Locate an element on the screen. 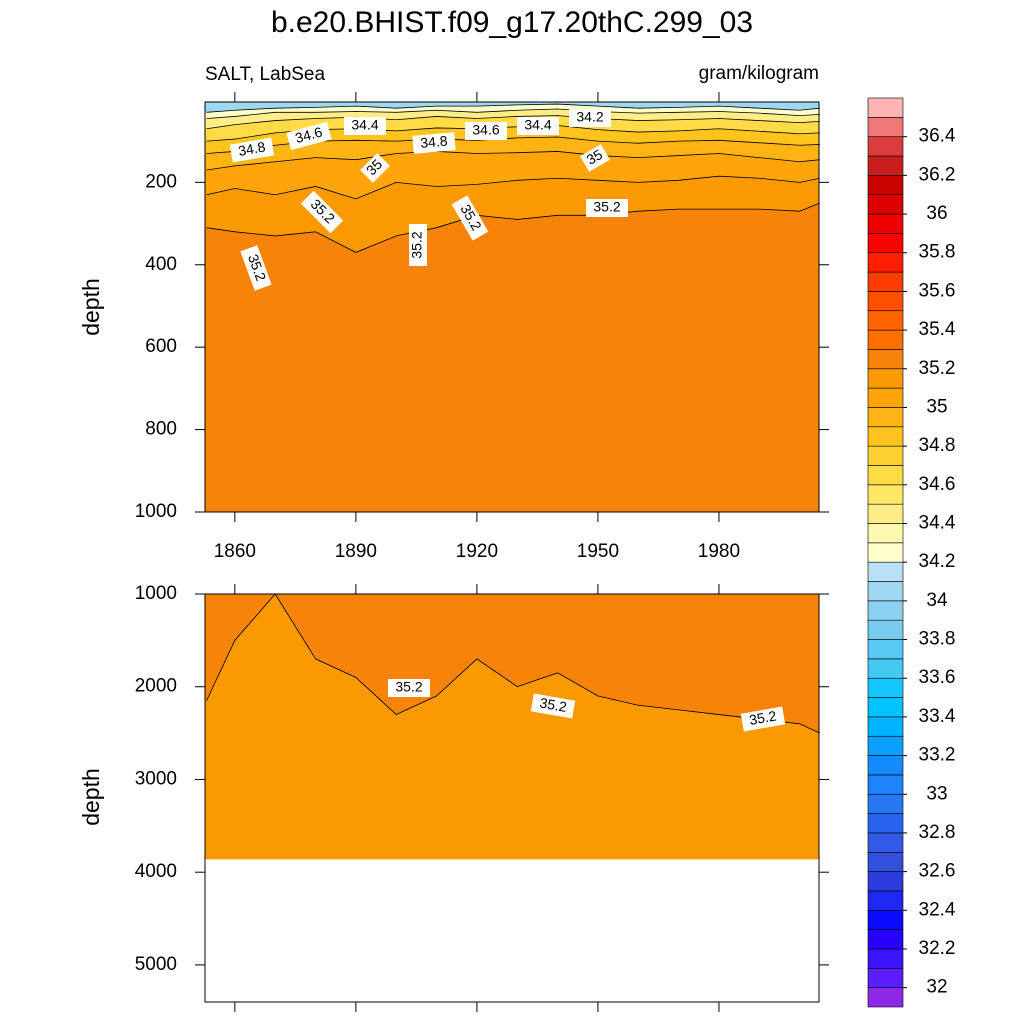 The width and height of the screenshot is (1024, 1024). contour-label-box: 34.2 is located at coordinates (590, 118).